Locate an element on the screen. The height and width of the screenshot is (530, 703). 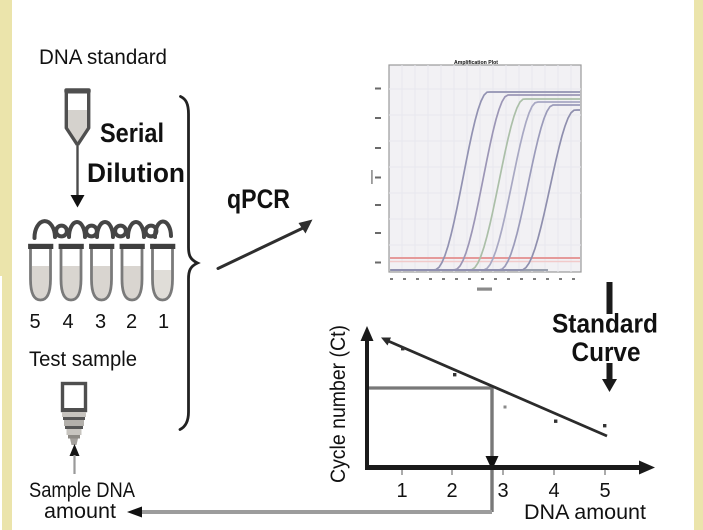
svg-text: amount is located at coordinates (80, 511).